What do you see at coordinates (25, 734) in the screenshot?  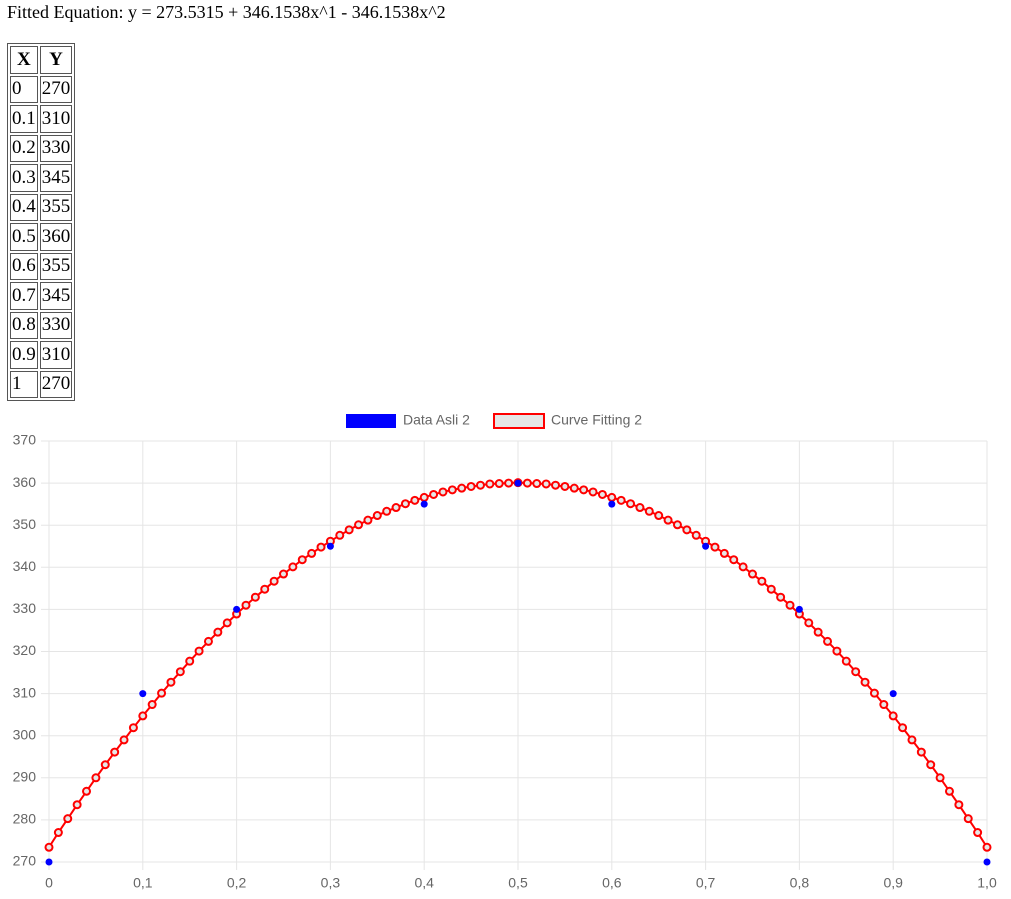 I see `y-tick-label: 300` at bounding box center [25, 734].